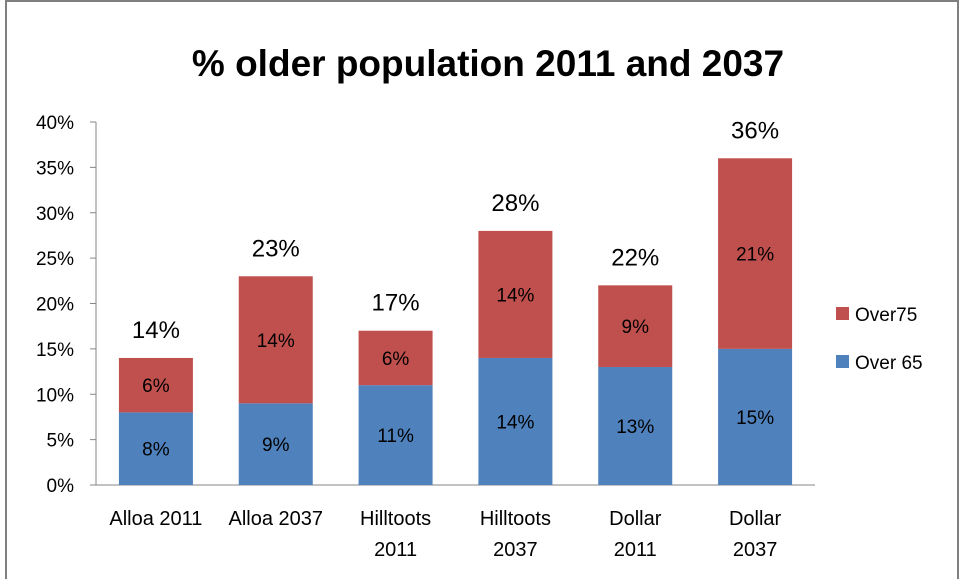 The image size is (959, 579). Describe the element at coordinates (156, 330) in the screenshot. I see `total-label: 14%` at that location.